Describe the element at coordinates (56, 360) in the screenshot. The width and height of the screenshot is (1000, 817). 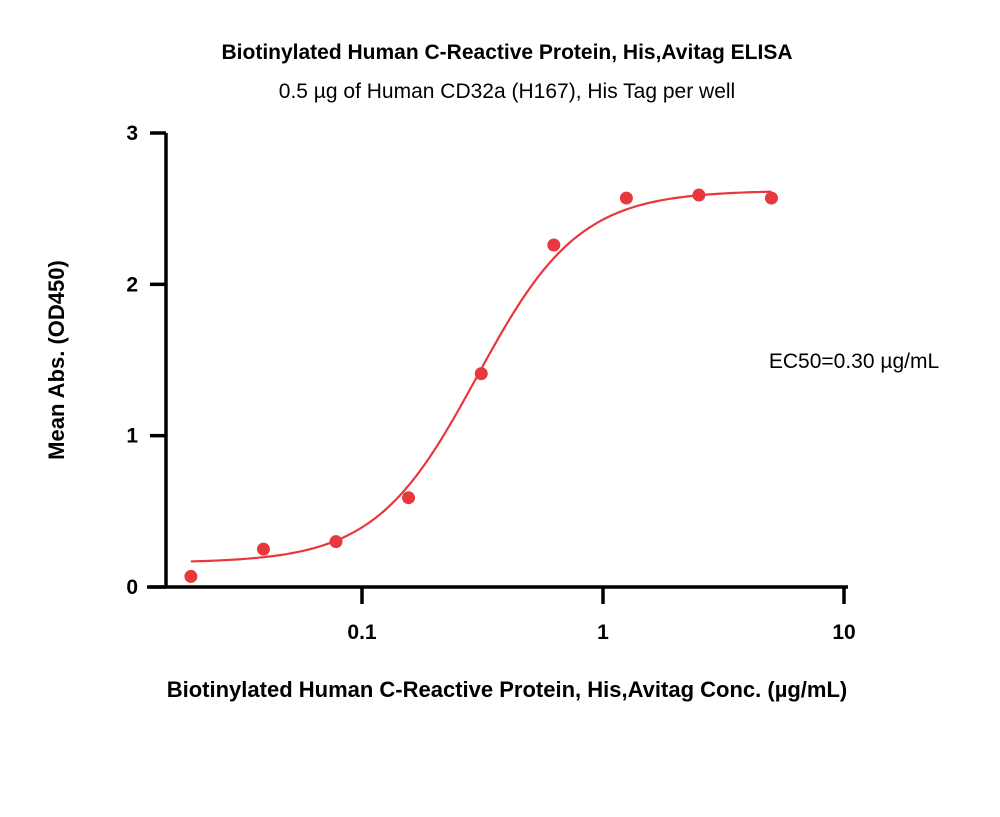
I see `y-axis-label: Mean Abs. (OD450)` at that location.